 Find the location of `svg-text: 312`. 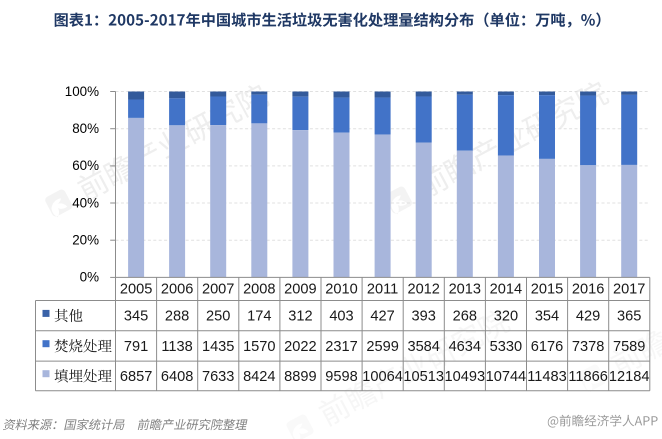

svg-text: 312 is located at coordinates (300, 317).